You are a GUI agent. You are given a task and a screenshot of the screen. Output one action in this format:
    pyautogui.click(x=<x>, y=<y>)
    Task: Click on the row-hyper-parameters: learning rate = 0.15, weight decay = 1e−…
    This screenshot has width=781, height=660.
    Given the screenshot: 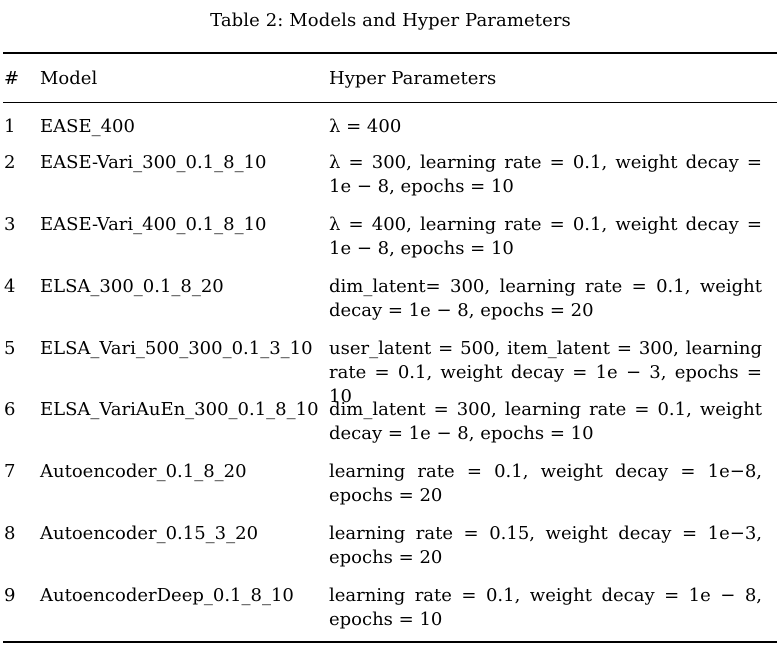 What is the action you would take?
    pyautogui.click(x=545, y=545)
    